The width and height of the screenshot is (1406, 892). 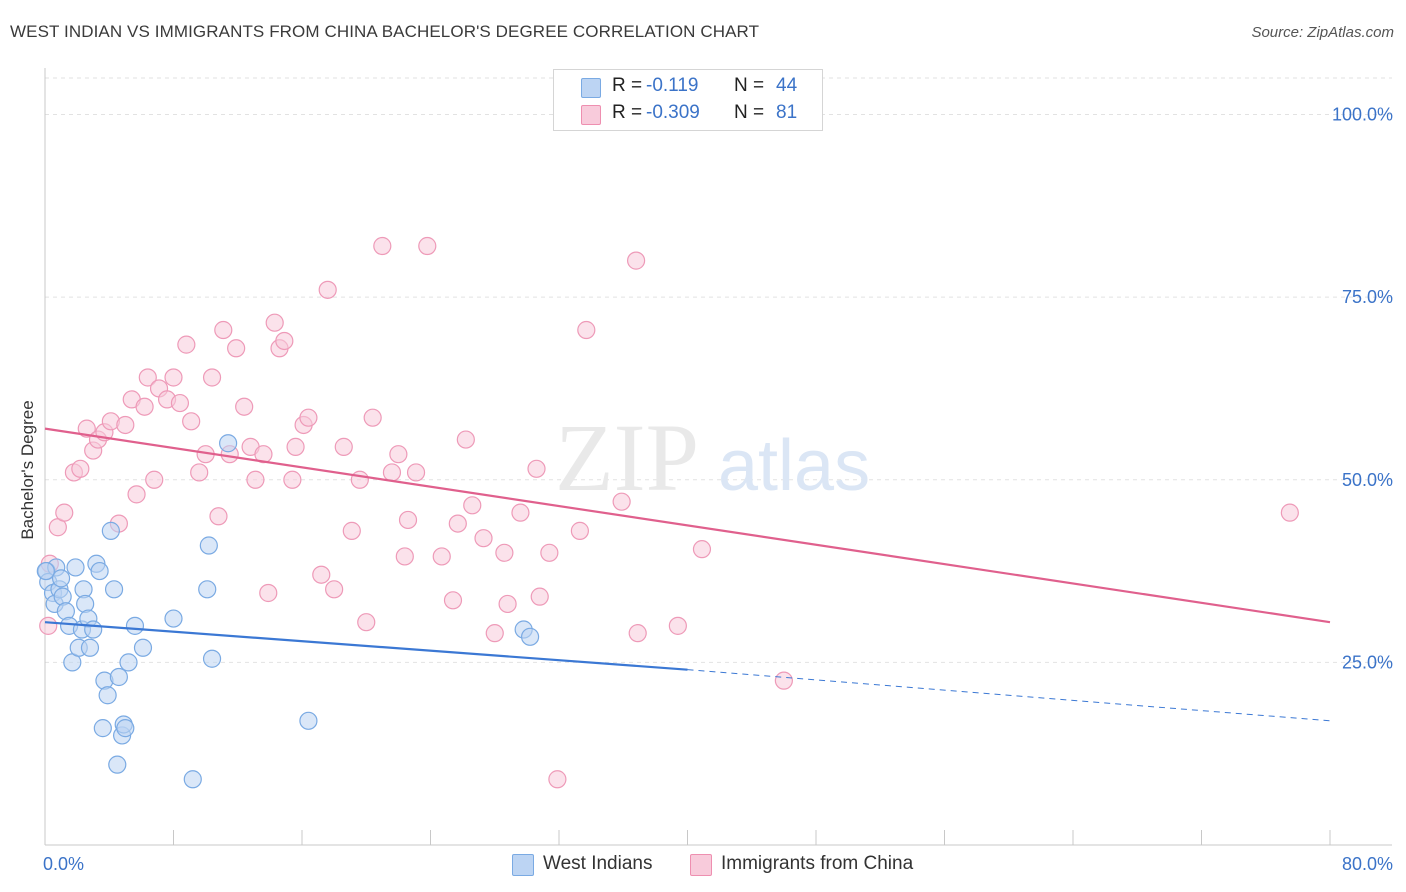 What do you see at coordinates (1362, 389) in the screenshot?
I see `y-tick-labels: 25.0% 50.0% 75.0% 100.0%` at bounding box center [1362, 389].